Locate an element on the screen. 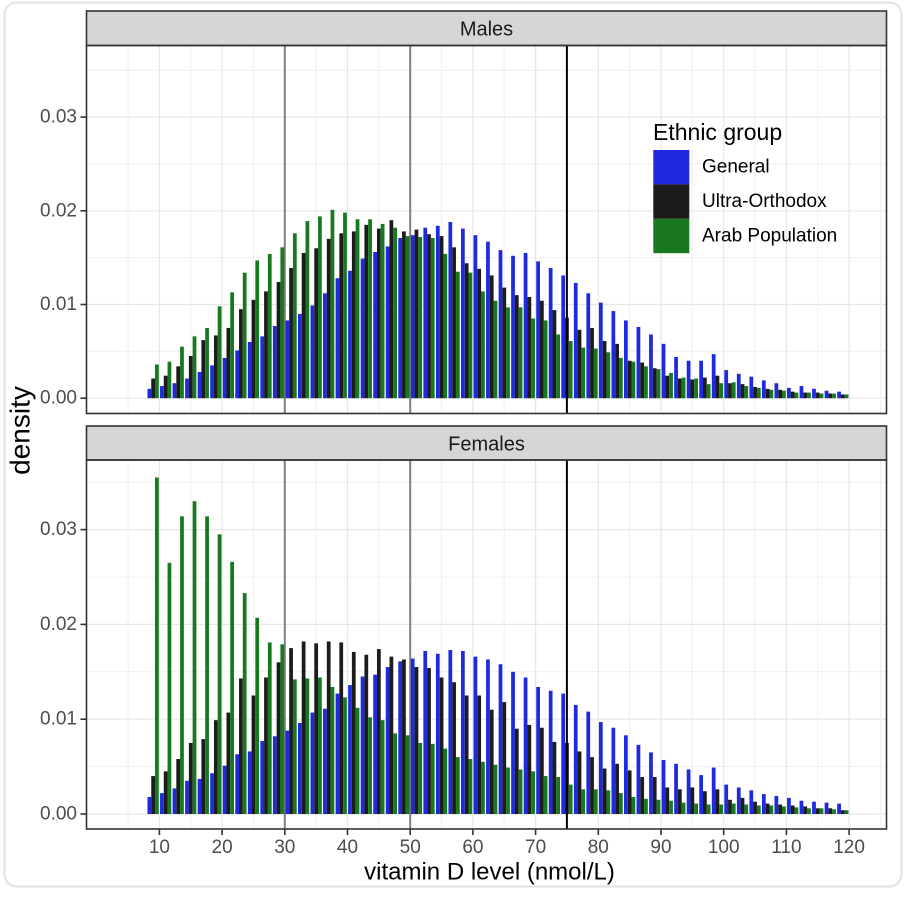  svg-text: Females is located at coordinates (486, 445).